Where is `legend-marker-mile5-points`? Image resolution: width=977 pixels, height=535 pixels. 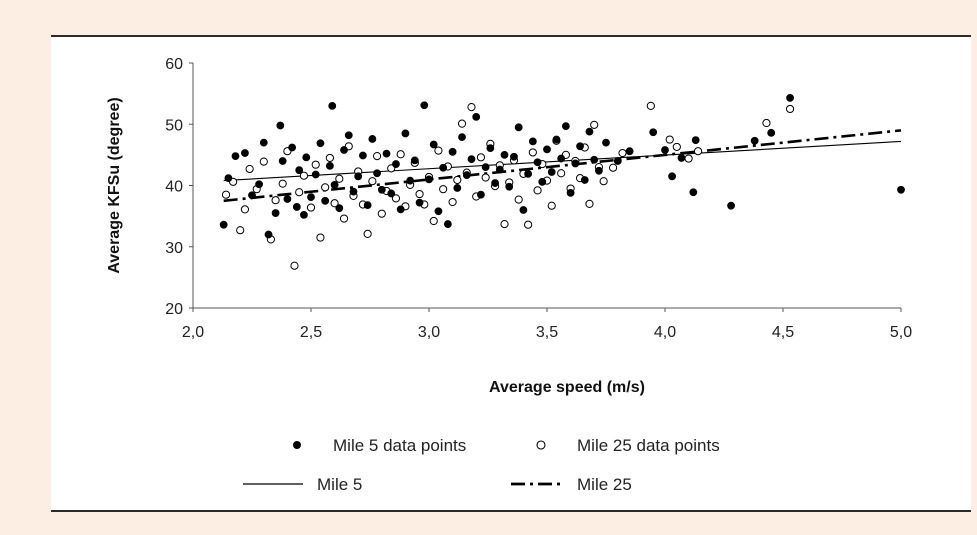
legend-marker-mile5-points is located at coordinates (297, 445).